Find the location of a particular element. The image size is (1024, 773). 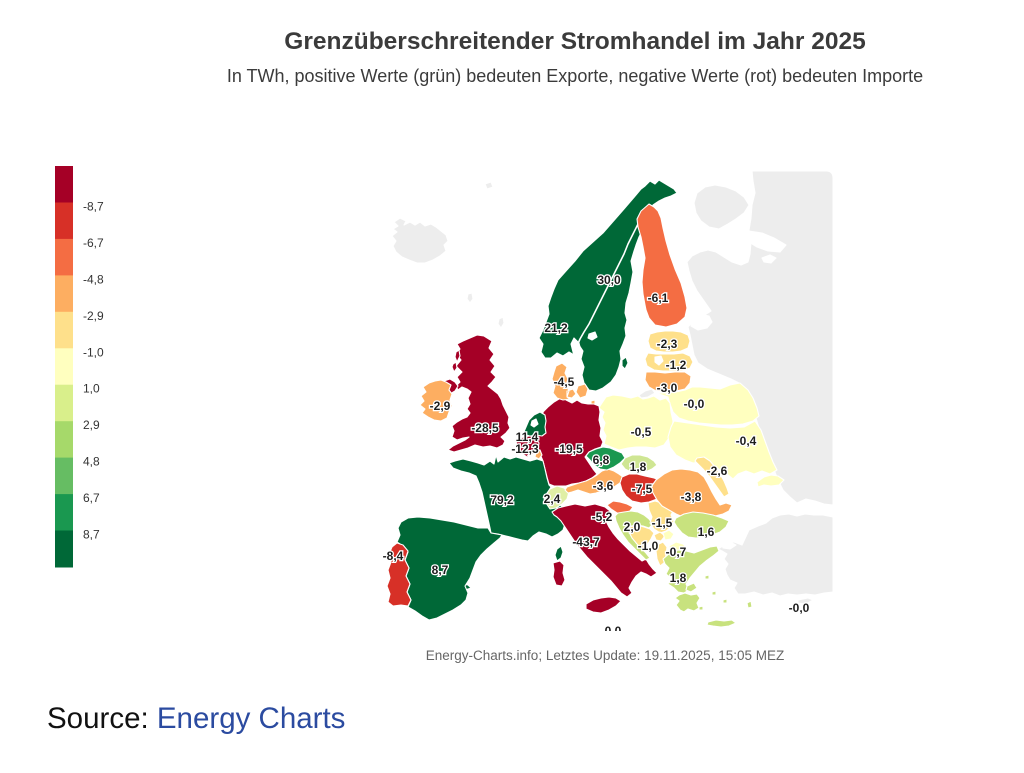

svg-text: -19,5 is located at coordinates (569, 449).